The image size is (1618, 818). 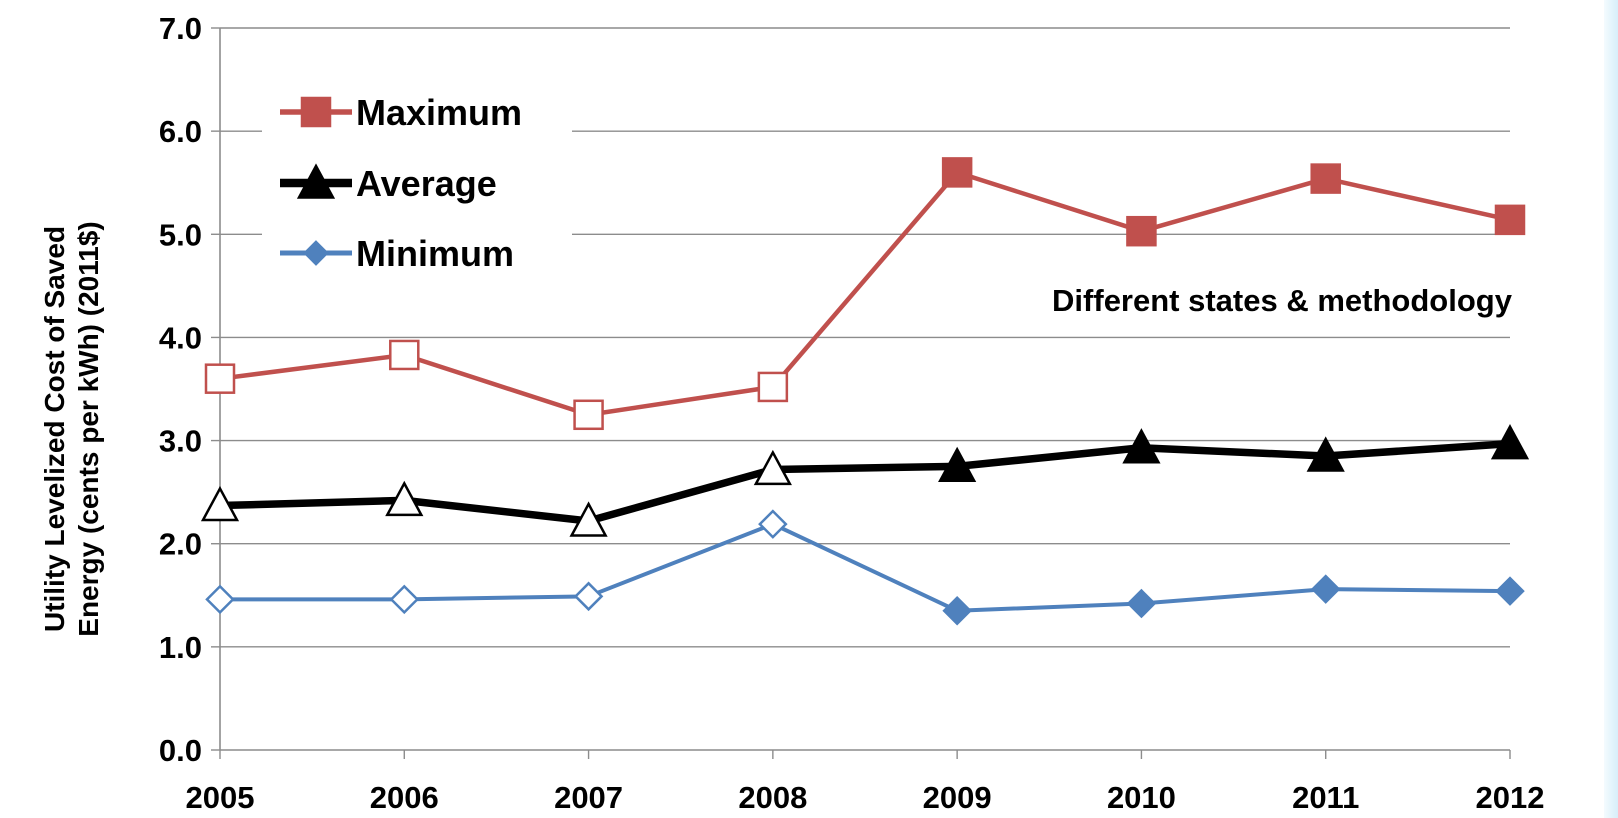 I want to click on legend-marker-maximum, so click(x=316, y=112).